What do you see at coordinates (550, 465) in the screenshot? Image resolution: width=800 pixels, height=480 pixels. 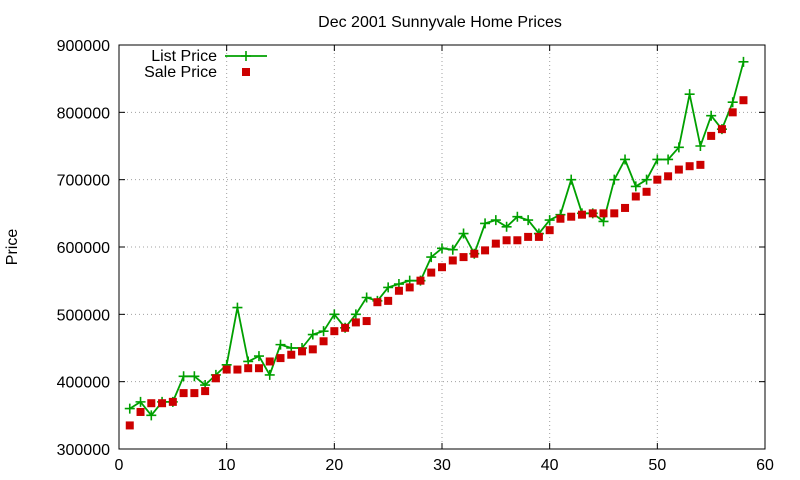 I see `x-tick-label: 40` at bounding box center [550, 465].